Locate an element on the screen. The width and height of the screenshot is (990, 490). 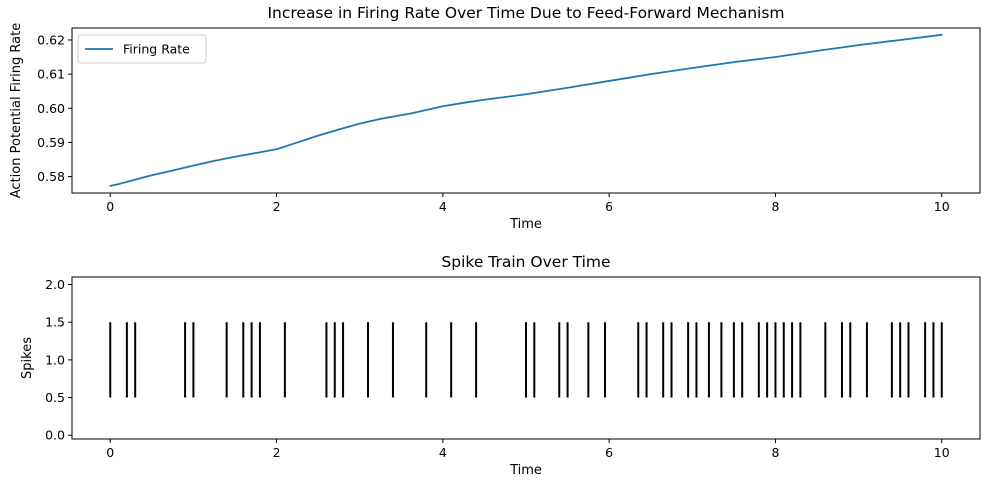
y-tick-label: 0.58 is located at coordinates (51, 176).